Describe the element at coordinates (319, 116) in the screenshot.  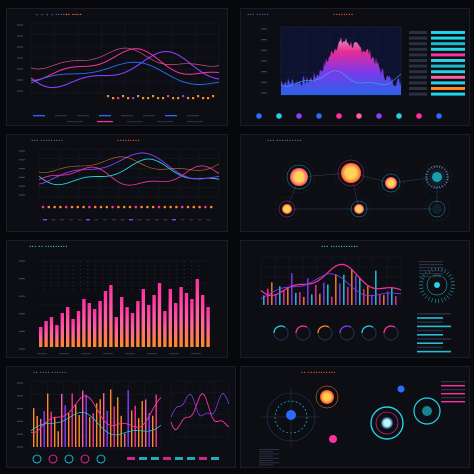
I see `indicator-dot` at that location.